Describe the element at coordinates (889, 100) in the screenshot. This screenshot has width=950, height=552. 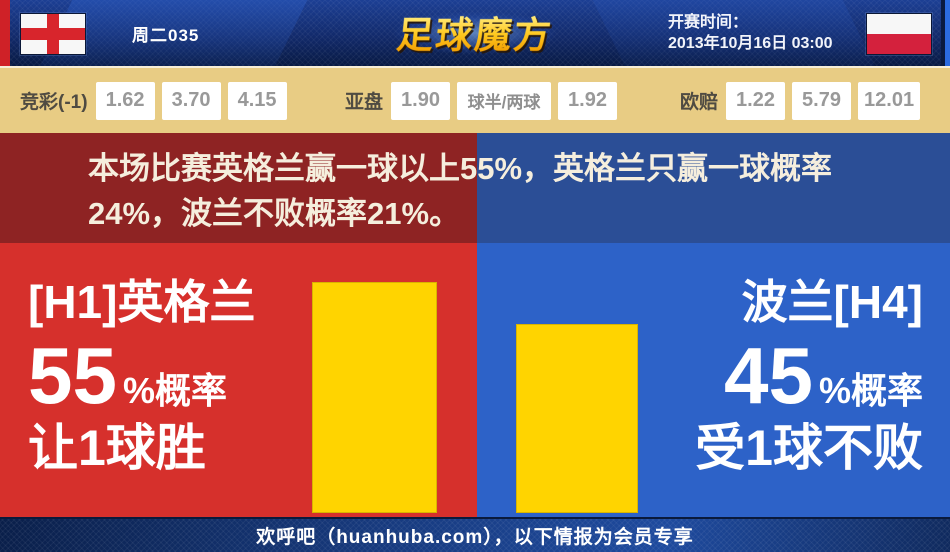
I see `oupei-odds-away: 12.01` at that location.